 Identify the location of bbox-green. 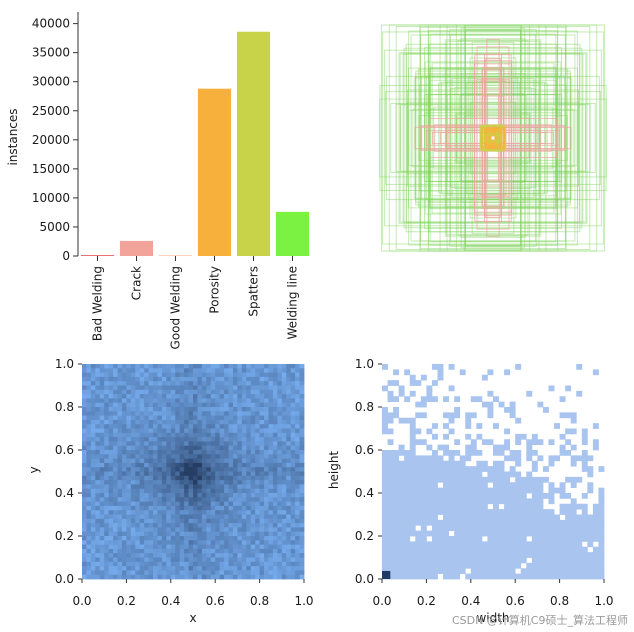
(493, 138).